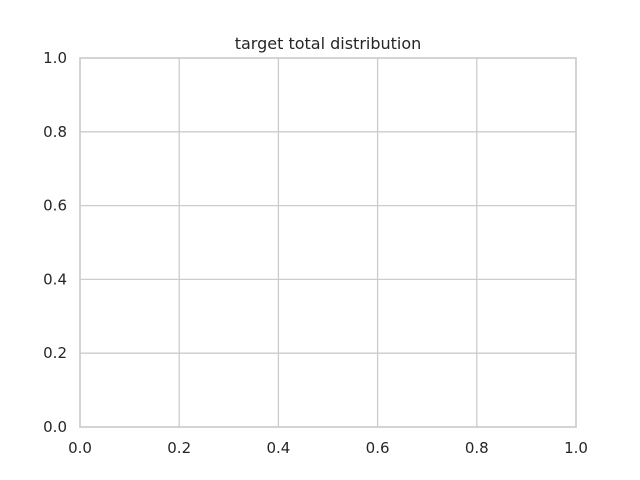  I want to click on y-tick-label: 0.2, so click(55, 353).